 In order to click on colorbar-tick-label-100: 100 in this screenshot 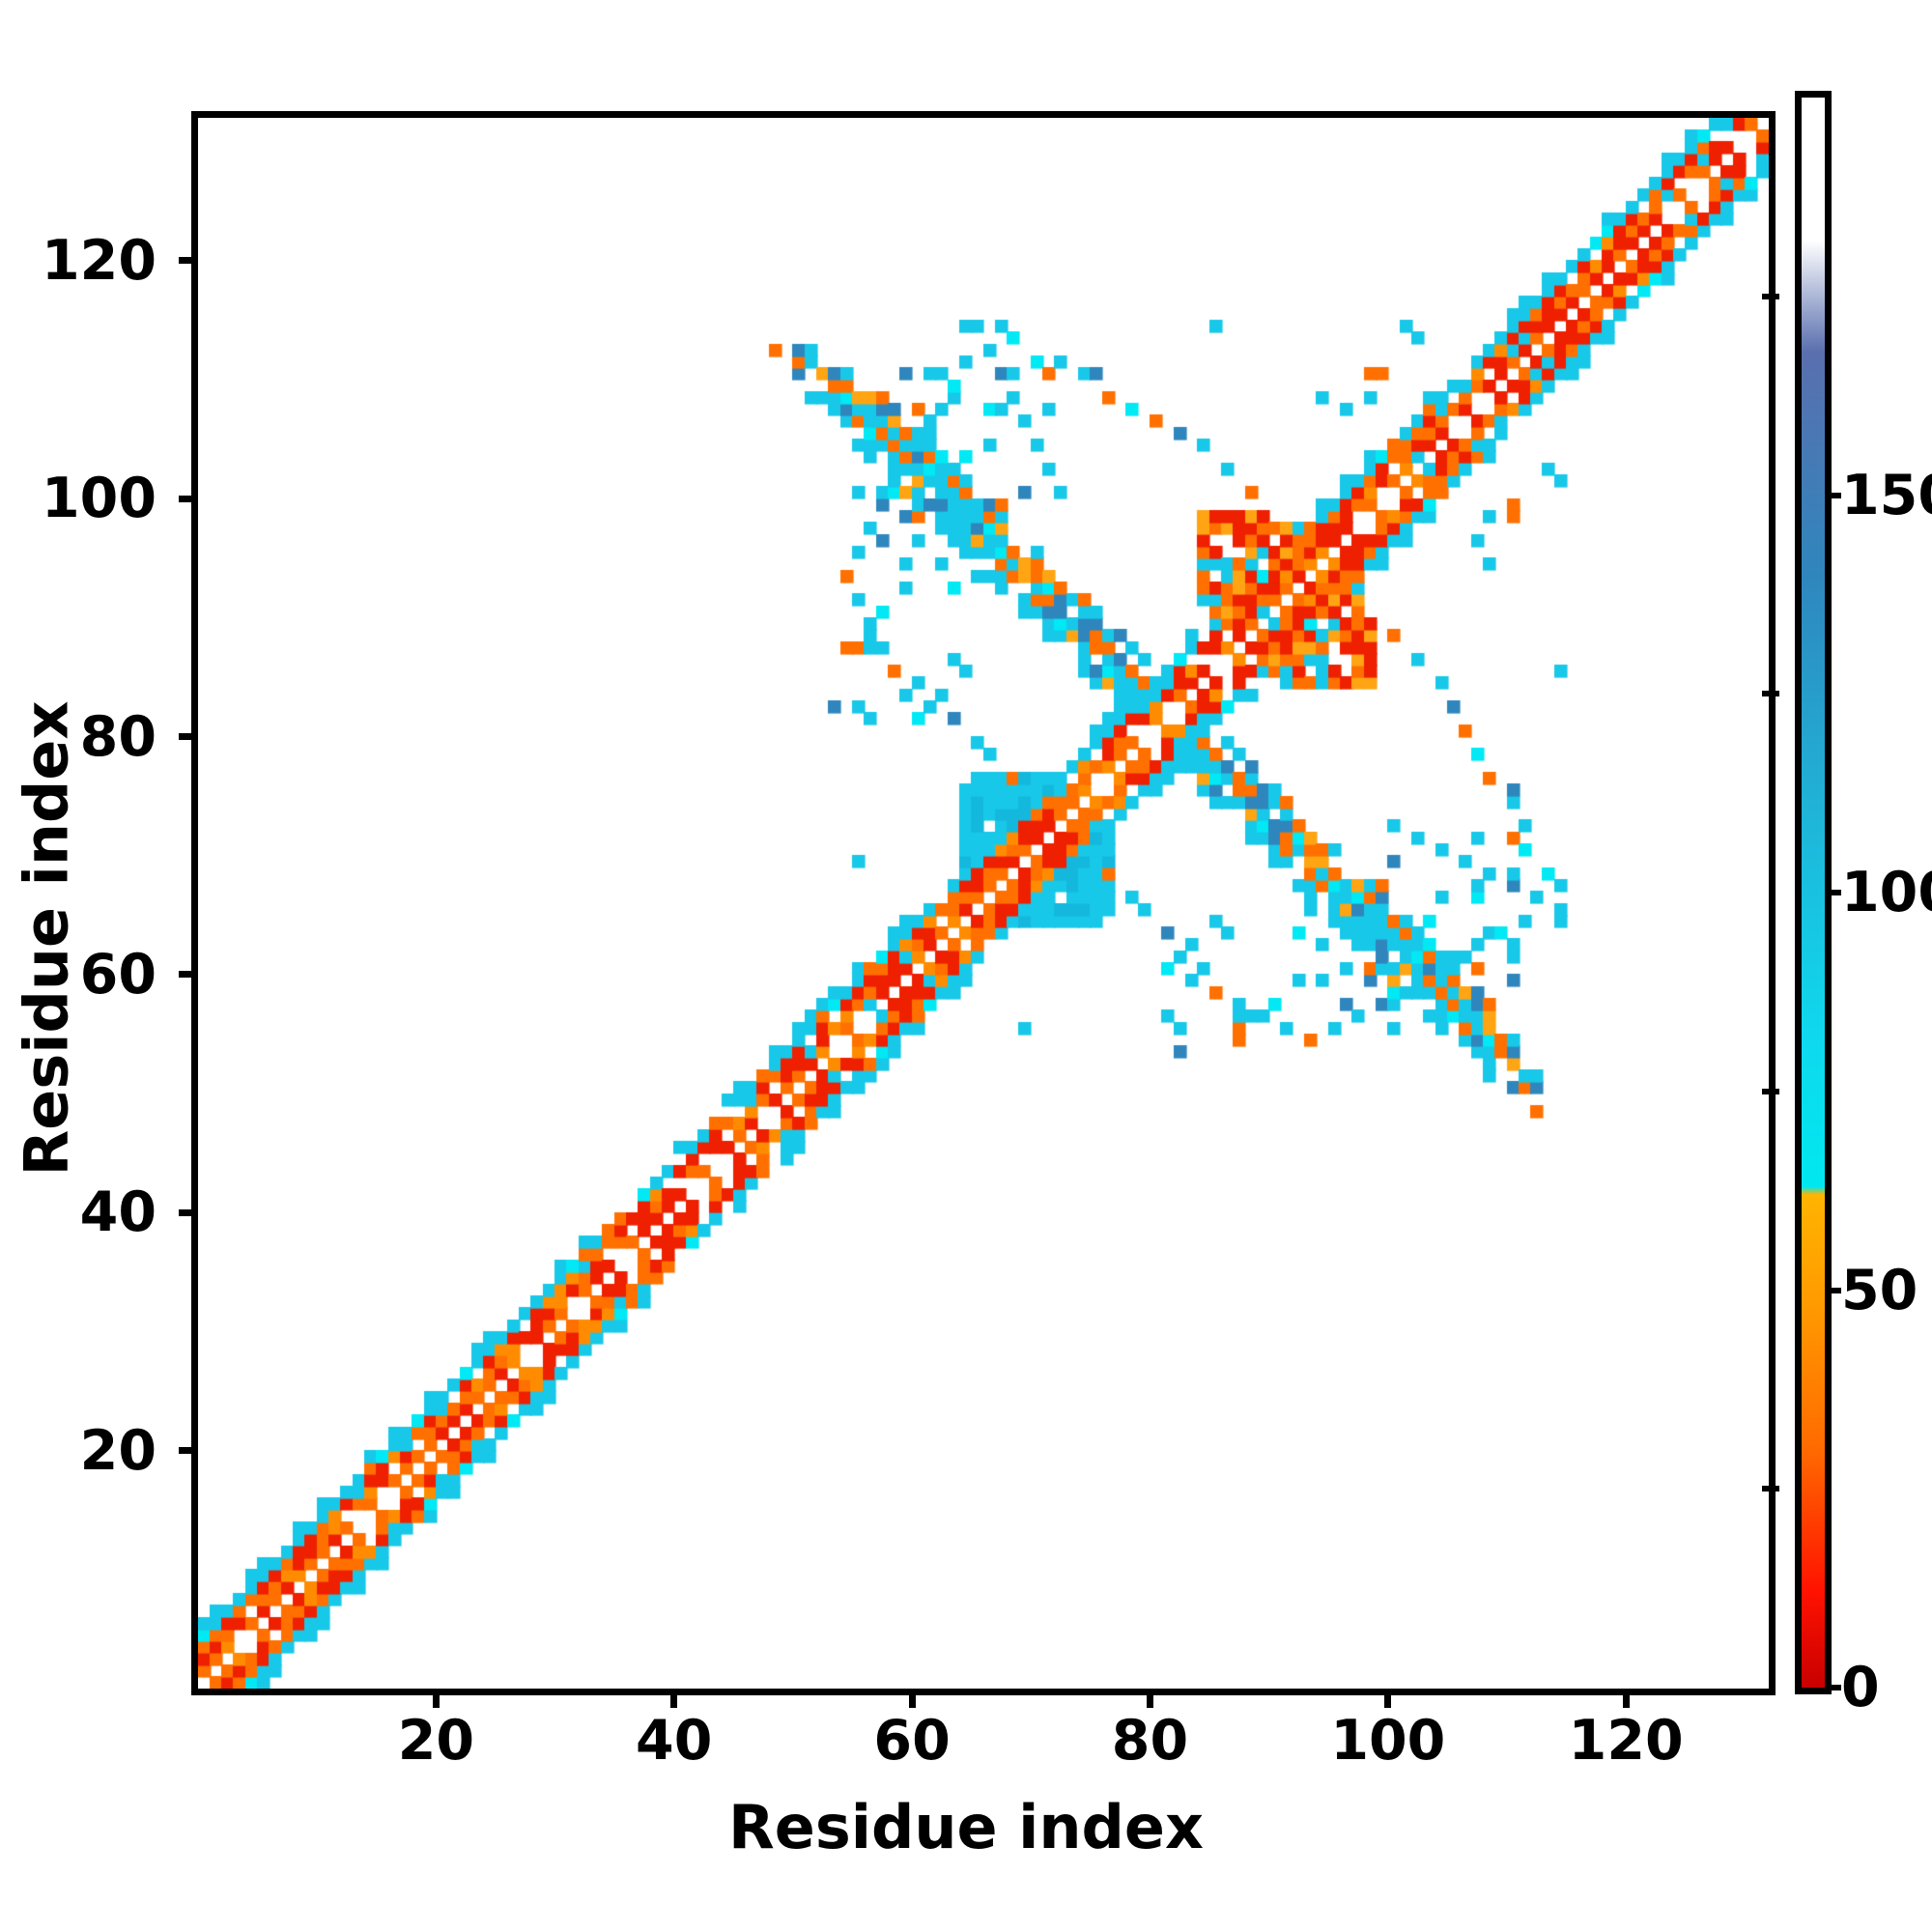, I will do `click(1886, 892)`.